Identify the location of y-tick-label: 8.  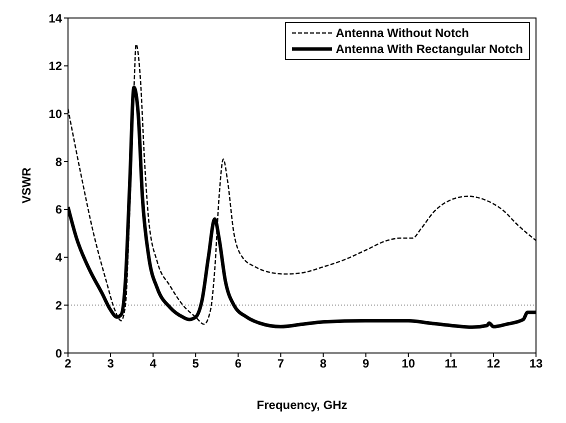
(58, 161).